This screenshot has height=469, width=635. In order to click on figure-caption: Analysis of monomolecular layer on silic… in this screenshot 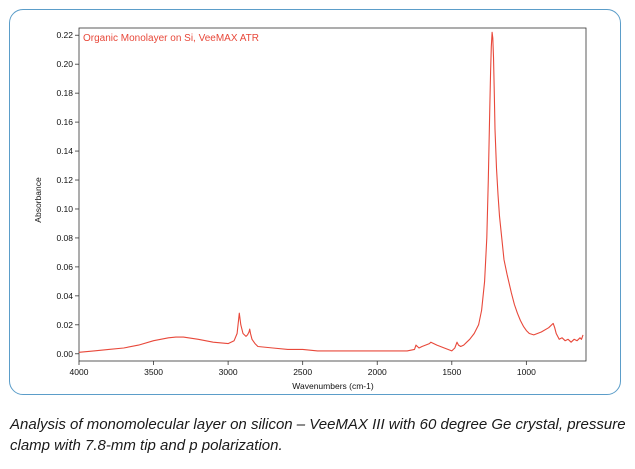, I will do `click(318, 435)`.